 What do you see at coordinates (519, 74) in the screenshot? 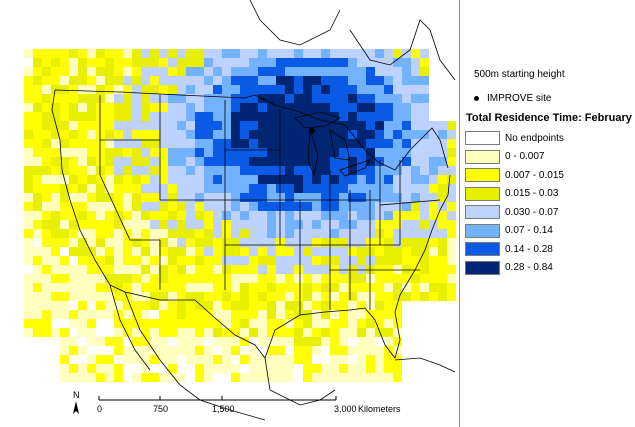
I see `starting-height-label: 500m starting height` at bounding box center [519, 74].